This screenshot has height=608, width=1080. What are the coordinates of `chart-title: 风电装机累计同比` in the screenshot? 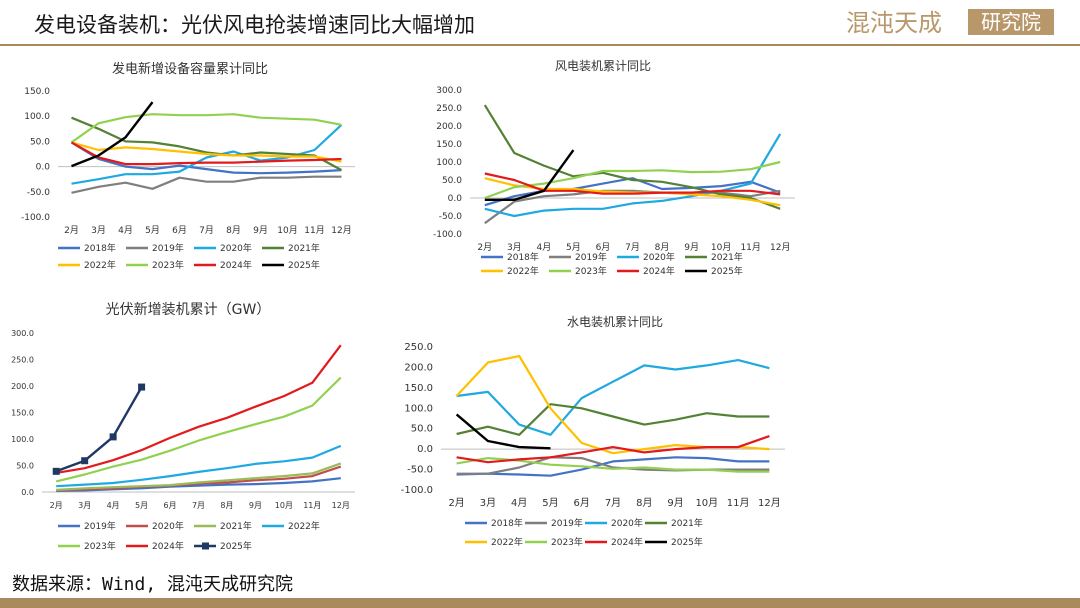 It's located at (603, 66).